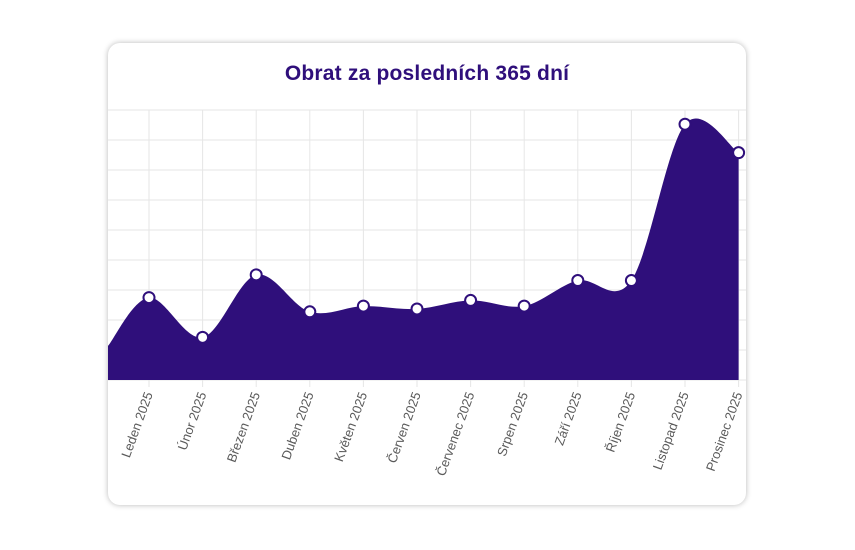  What do you see at coordinates (404, 427) in the screenshot?
I see `x-tick-label: Červen 2025` at bounding box center [404, 427].